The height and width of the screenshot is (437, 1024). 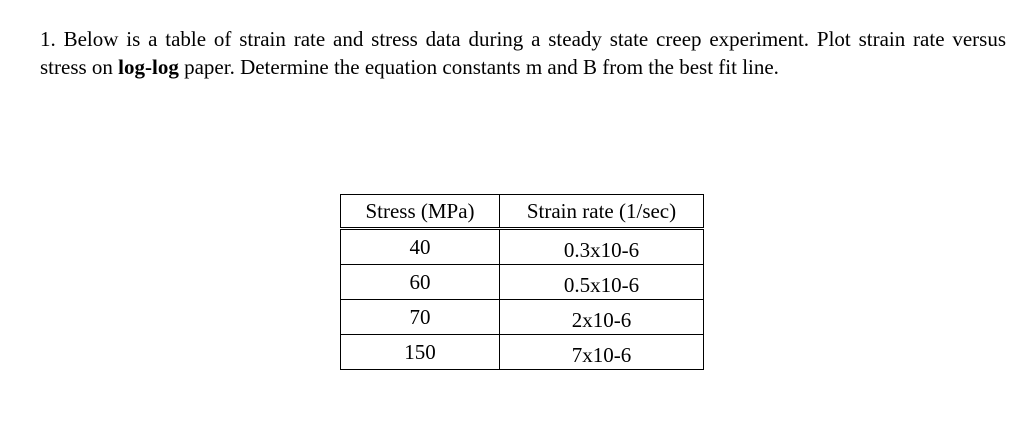 I want to click on stress-column-header: Stress (MPa), so click(x=420, y=212).